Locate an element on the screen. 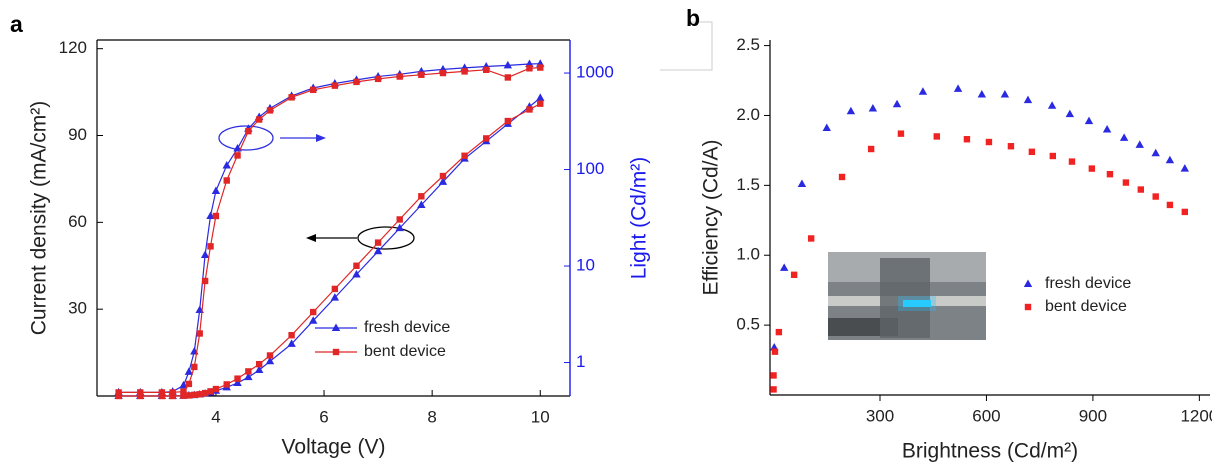 This screenshot has width=1212, height=467. x-tick-label: 8 is located at coordinates (431, 416).